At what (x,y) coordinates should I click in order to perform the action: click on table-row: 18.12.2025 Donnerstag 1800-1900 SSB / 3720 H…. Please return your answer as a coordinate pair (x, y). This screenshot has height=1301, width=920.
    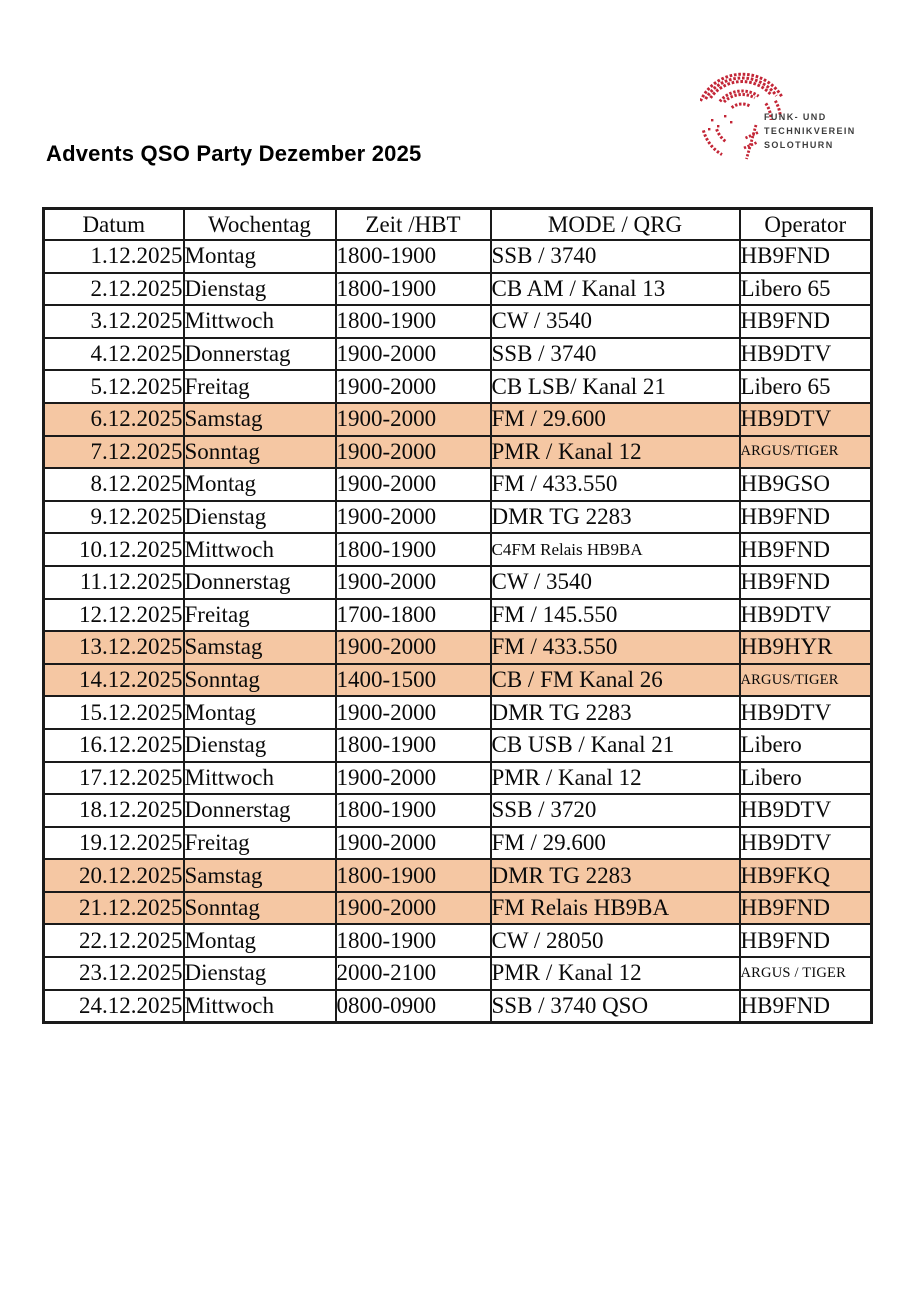
    Looking at the image, I should click on (457, 810).